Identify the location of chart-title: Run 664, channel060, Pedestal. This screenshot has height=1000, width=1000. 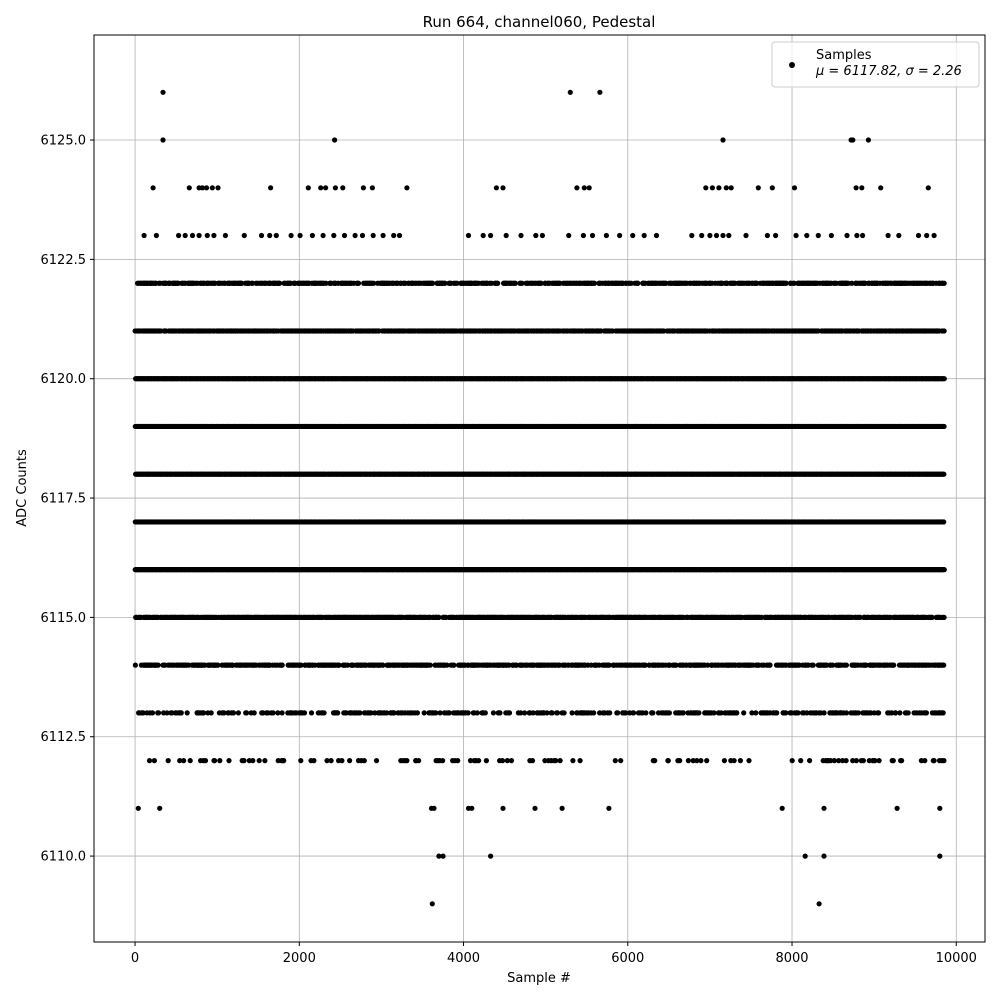
(539, 22).